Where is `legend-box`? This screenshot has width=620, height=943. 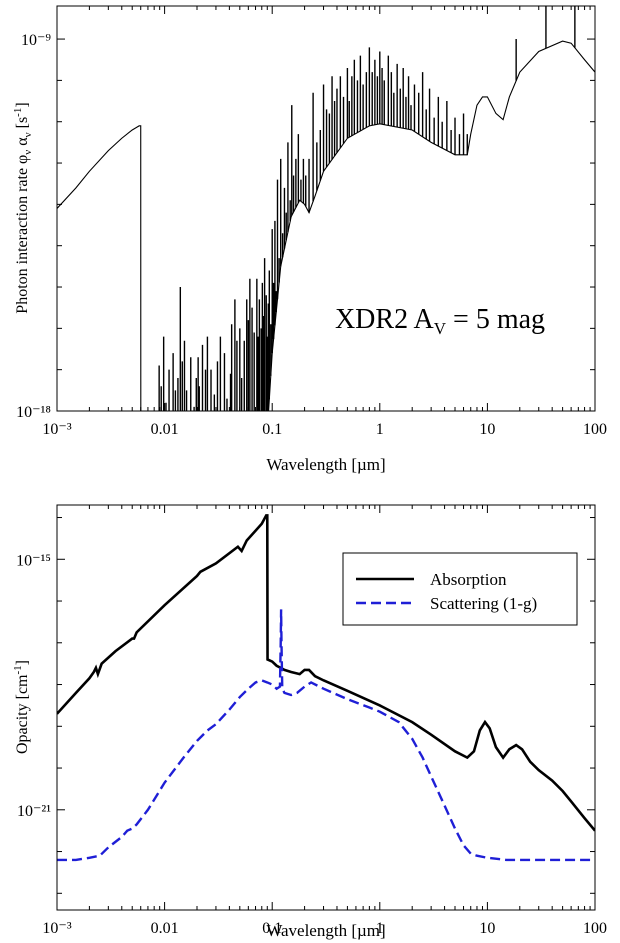 legend-box is located at coordinates (460, 589).